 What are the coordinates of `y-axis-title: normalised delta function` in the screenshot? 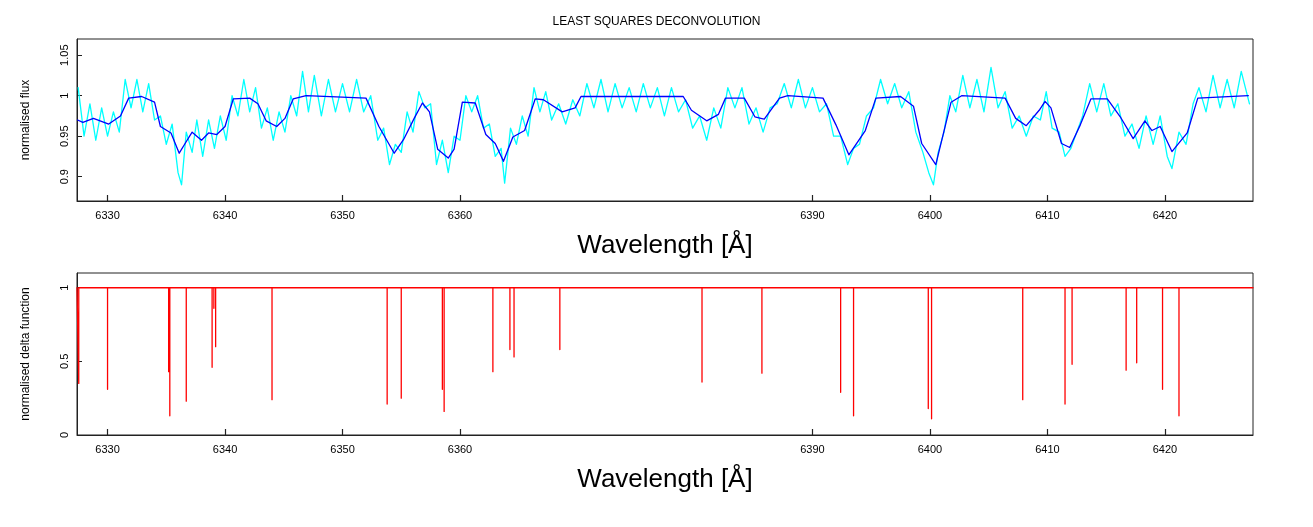 It's located at (25, 354).